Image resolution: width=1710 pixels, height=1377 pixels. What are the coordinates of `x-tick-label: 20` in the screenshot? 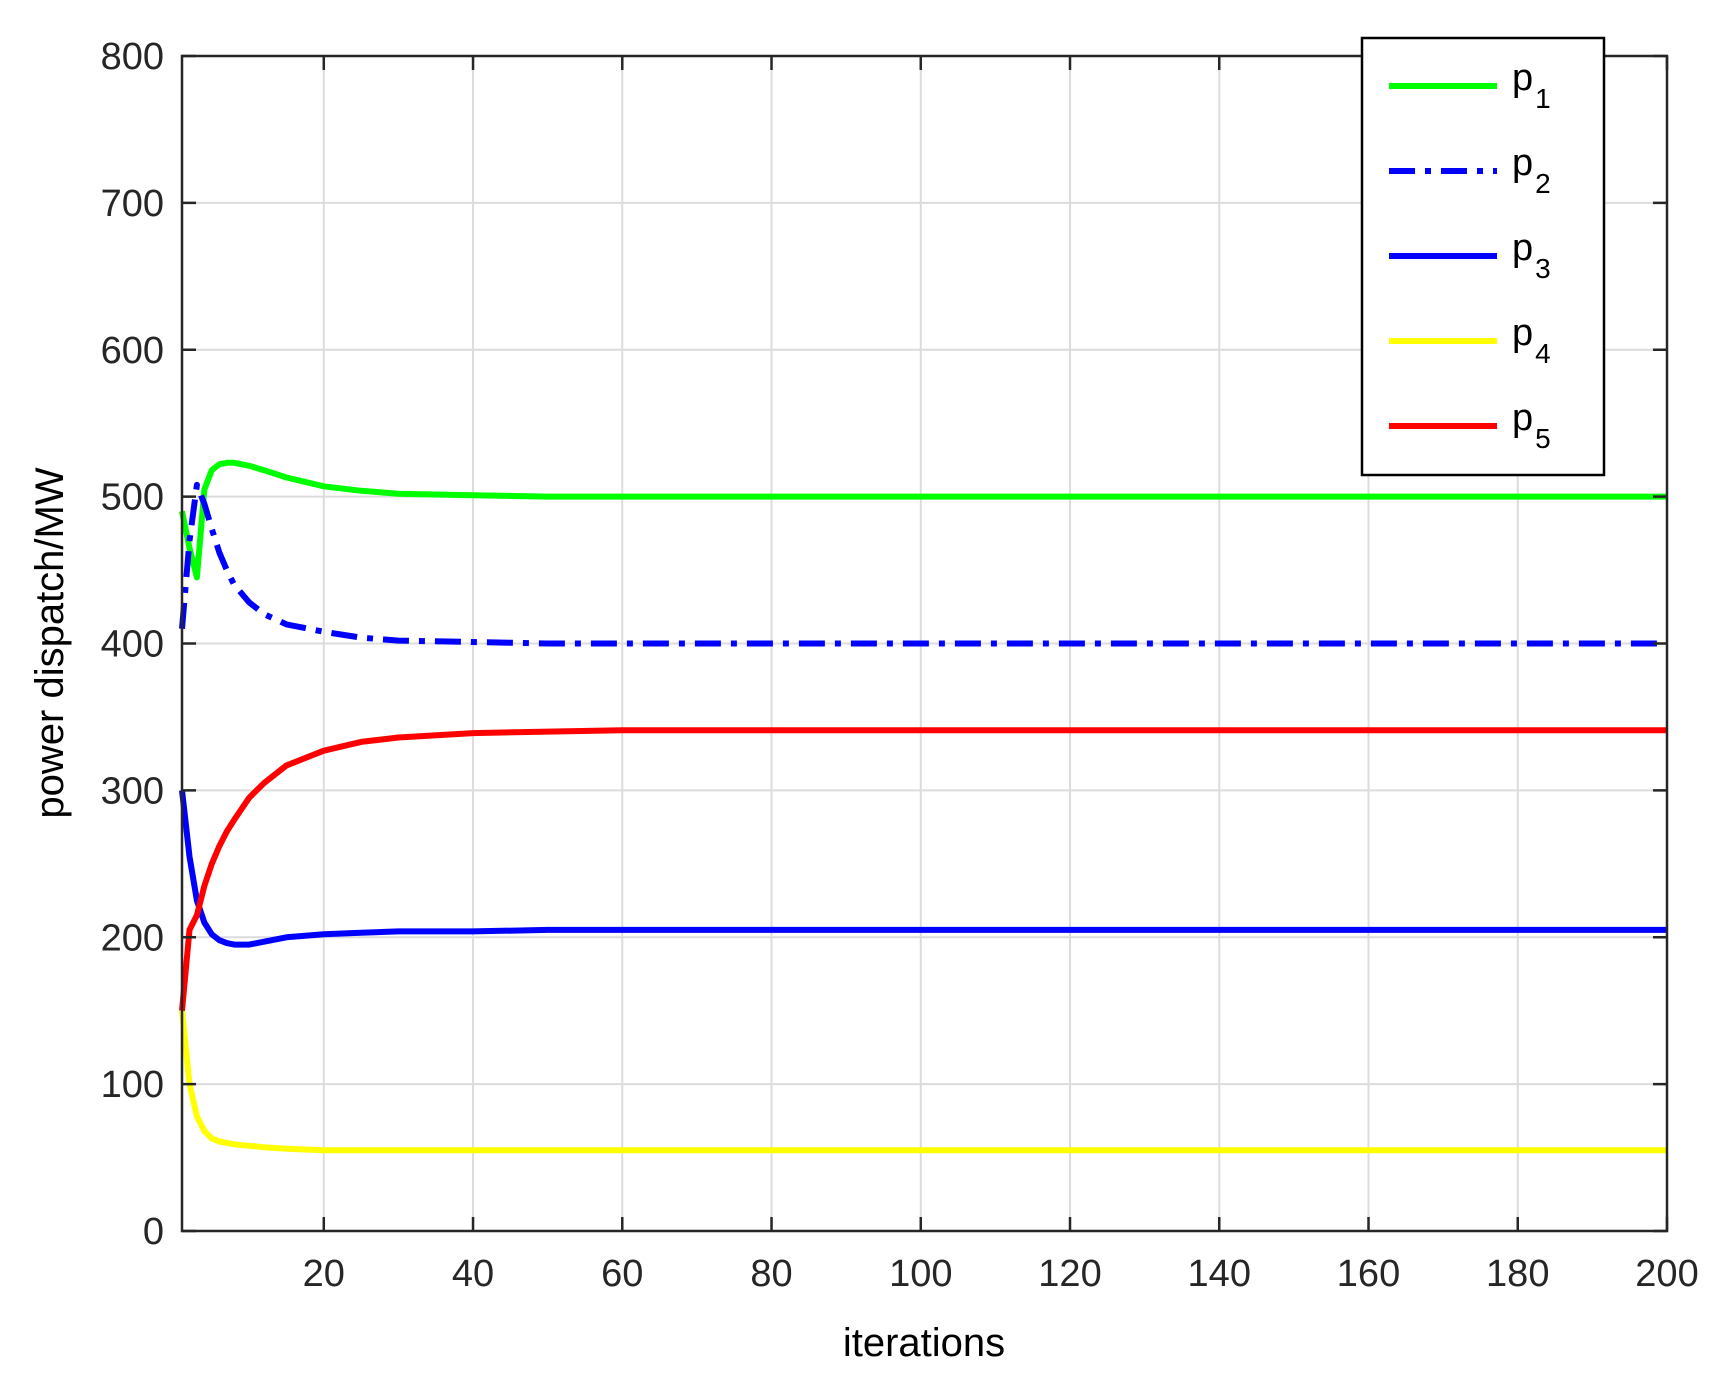 It's located at (324, 1274).